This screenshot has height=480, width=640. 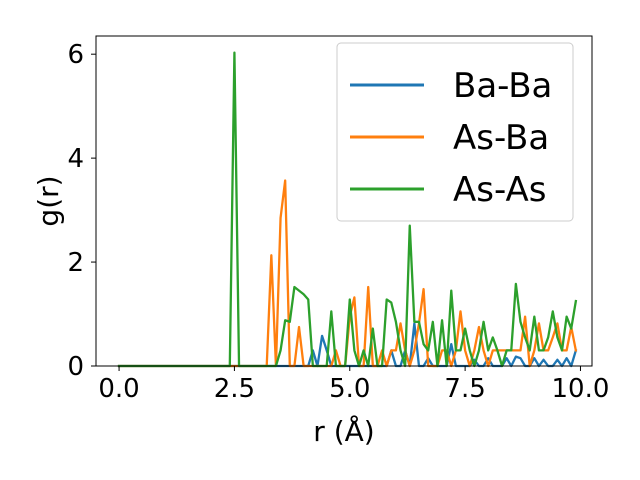 I want to click on y-axis-label: g(r), so click(x=48, y=200).